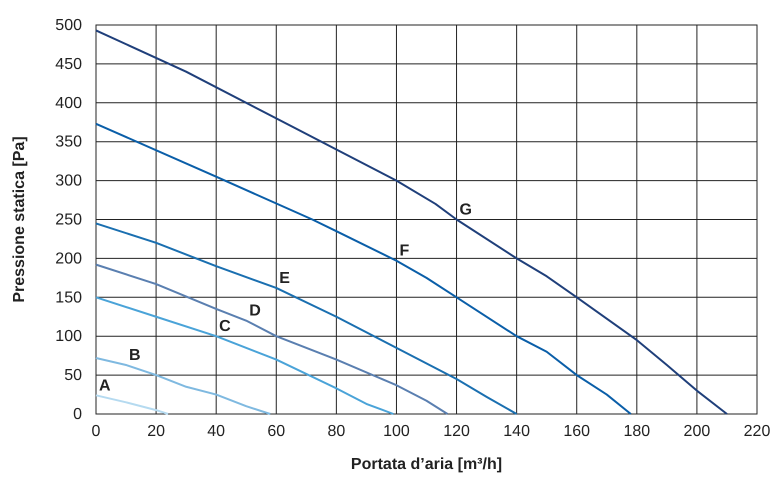 The height and width of the screenshot is (477, 770). I want to click on y-axis-title: Pressione statica [Pa], so click(19, 219).